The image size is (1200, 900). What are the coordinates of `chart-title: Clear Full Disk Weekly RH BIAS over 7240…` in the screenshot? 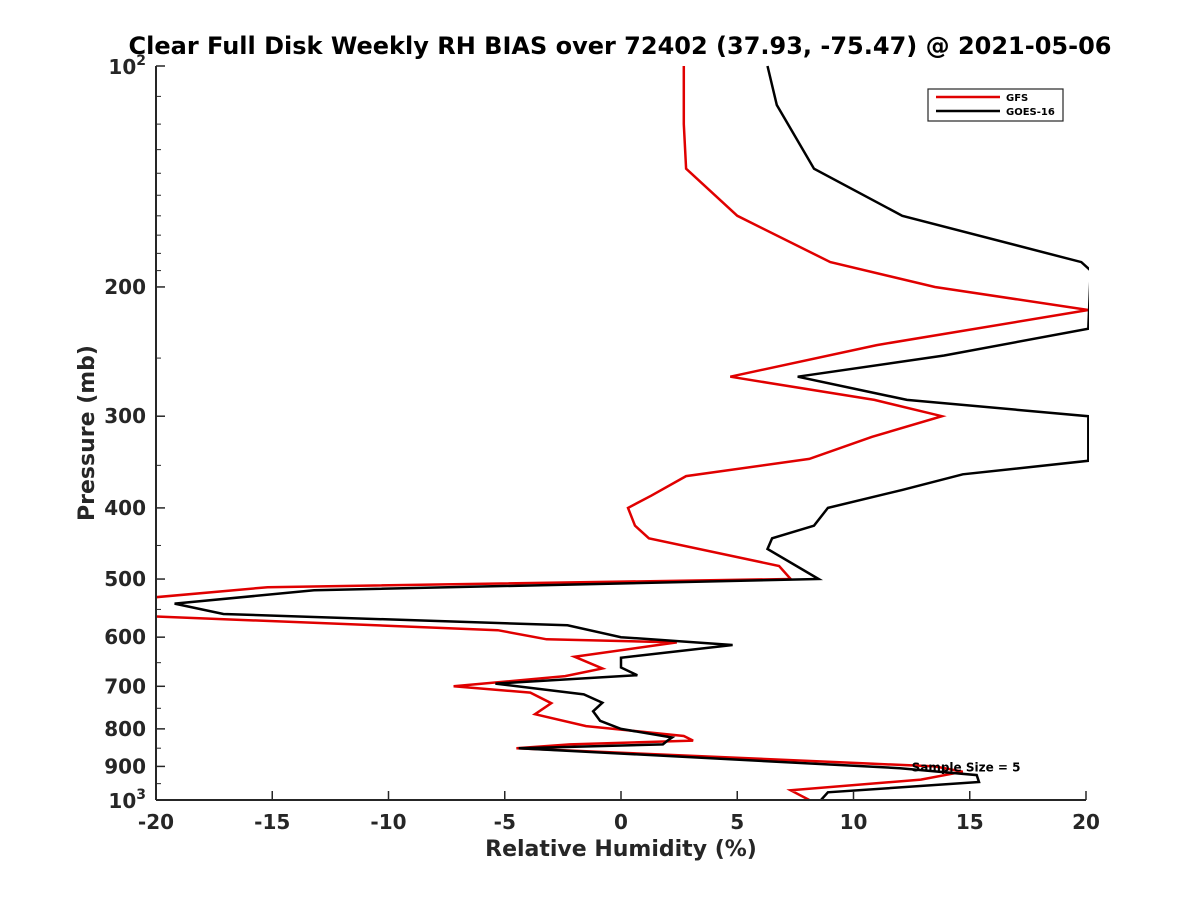 It's located at (620, 46).